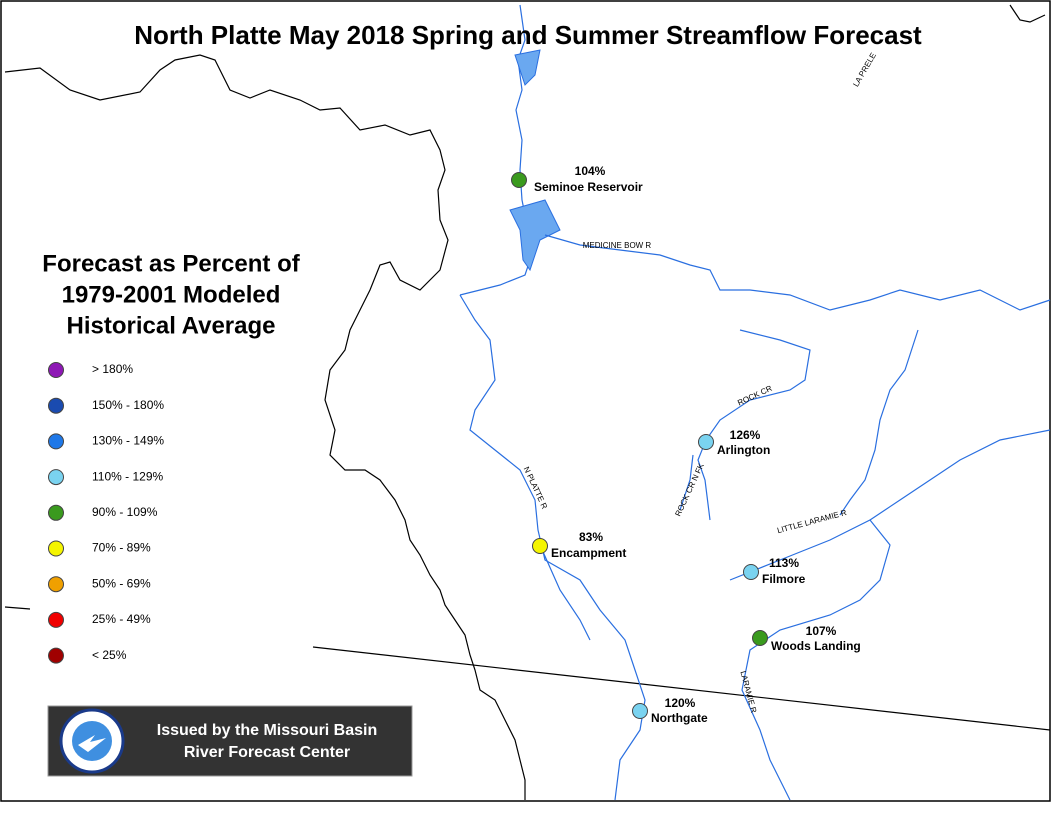 The height and width of the screenshot is (816, 1056). Describe the element at coordinates (125, 512) in the screenshot. I see `legend-label: 90% - 109%` at that location.